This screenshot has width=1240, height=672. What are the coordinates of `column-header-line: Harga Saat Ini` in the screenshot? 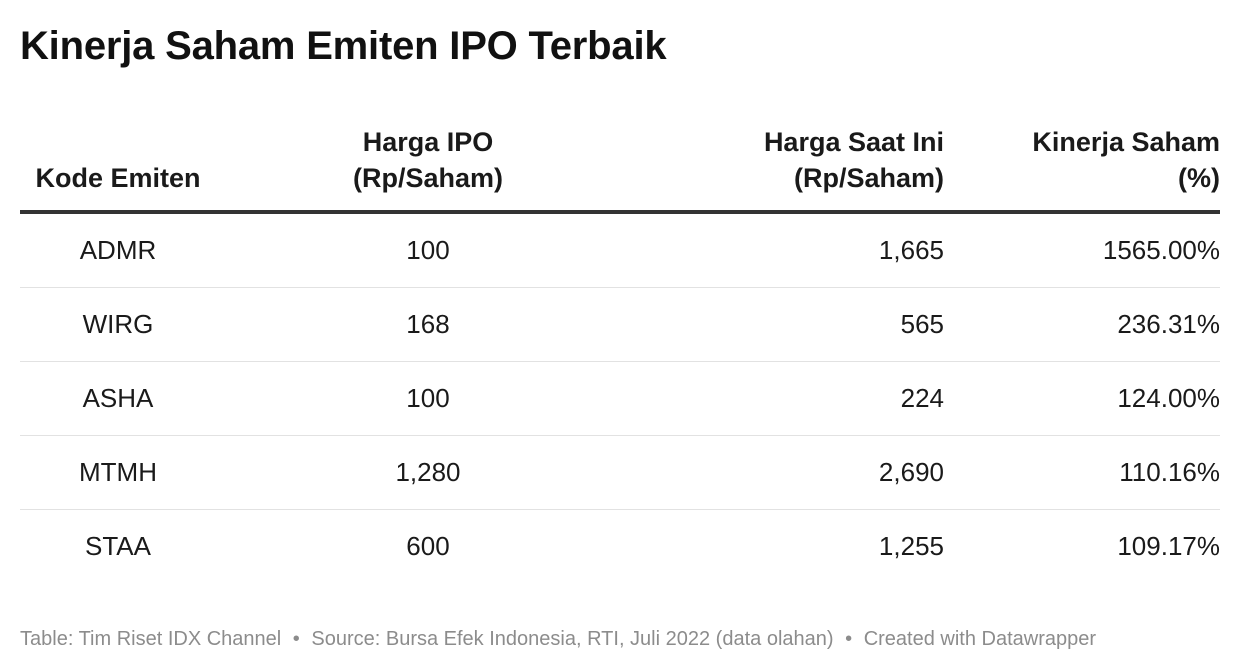 It's located at (853, 142).